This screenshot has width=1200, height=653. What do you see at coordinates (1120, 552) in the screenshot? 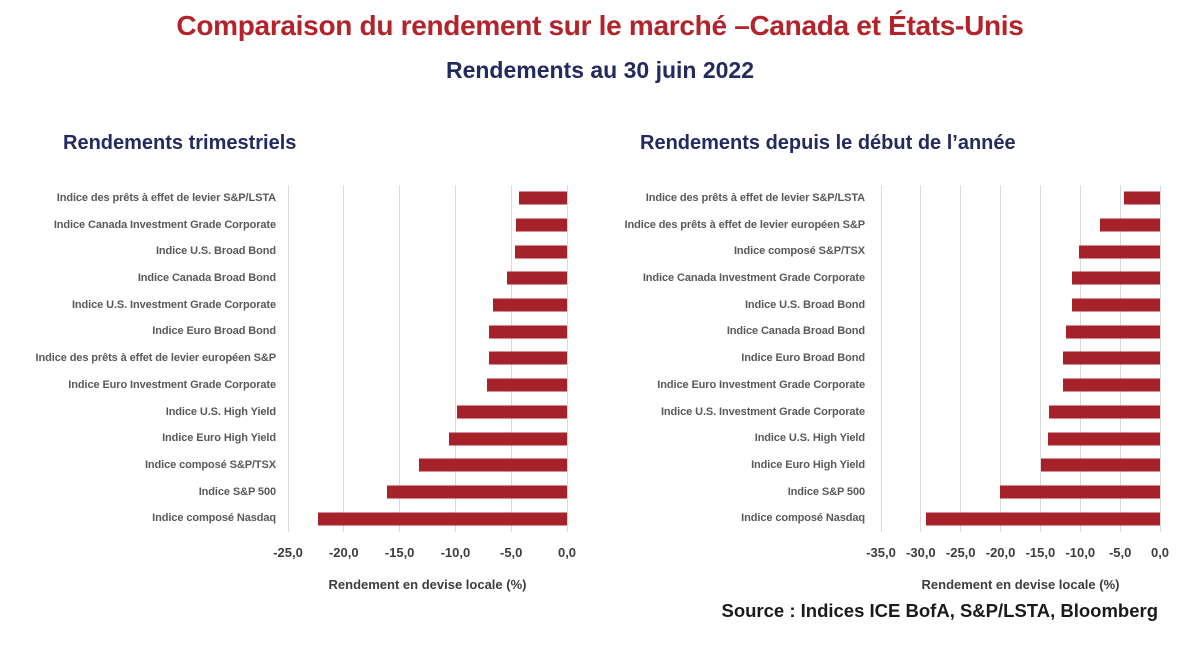
I see `axis-tick-label: -5,0` at bounding box center [1120, 552].